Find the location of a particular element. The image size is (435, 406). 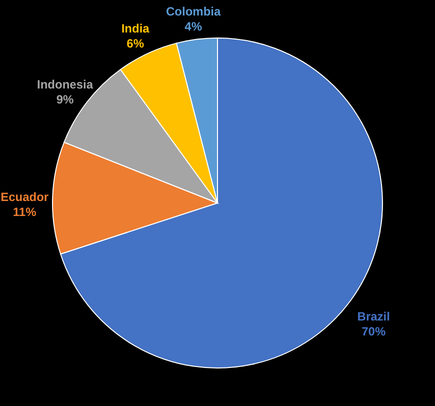

data-label: 11% is located at coordinates (24, 211).